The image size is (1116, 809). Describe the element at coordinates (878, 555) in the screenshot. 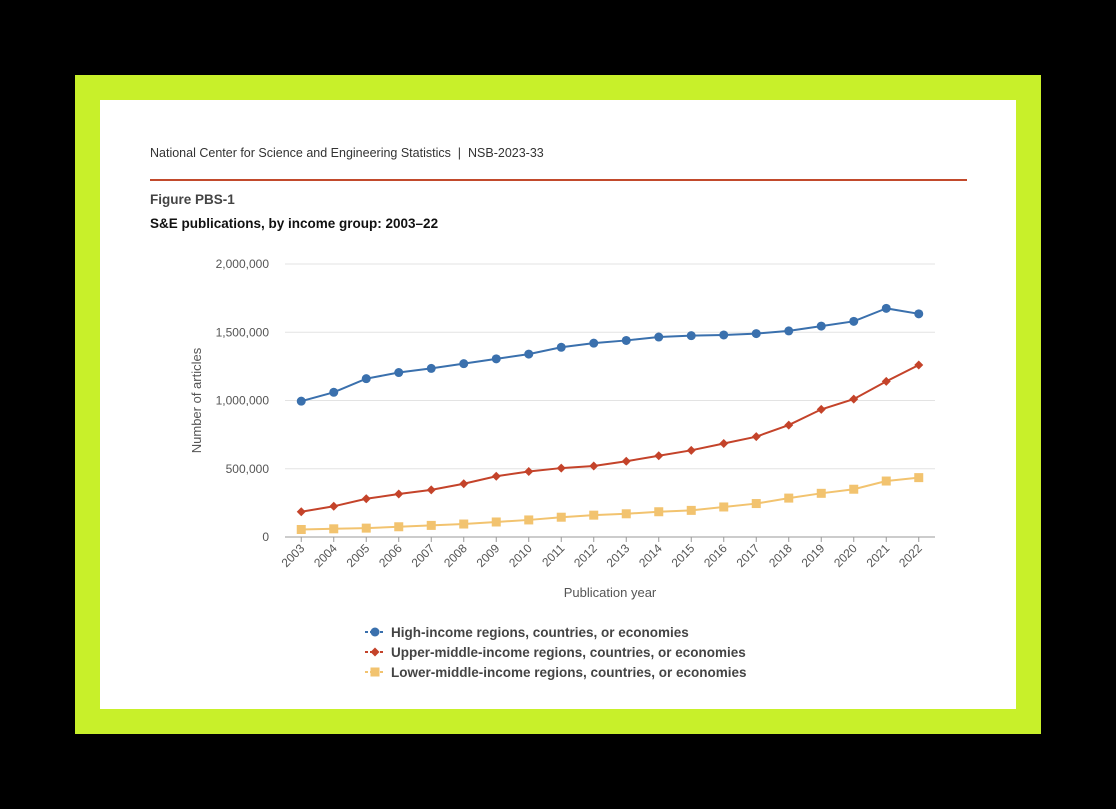

I see `x-tick-label: 2021` at that location.